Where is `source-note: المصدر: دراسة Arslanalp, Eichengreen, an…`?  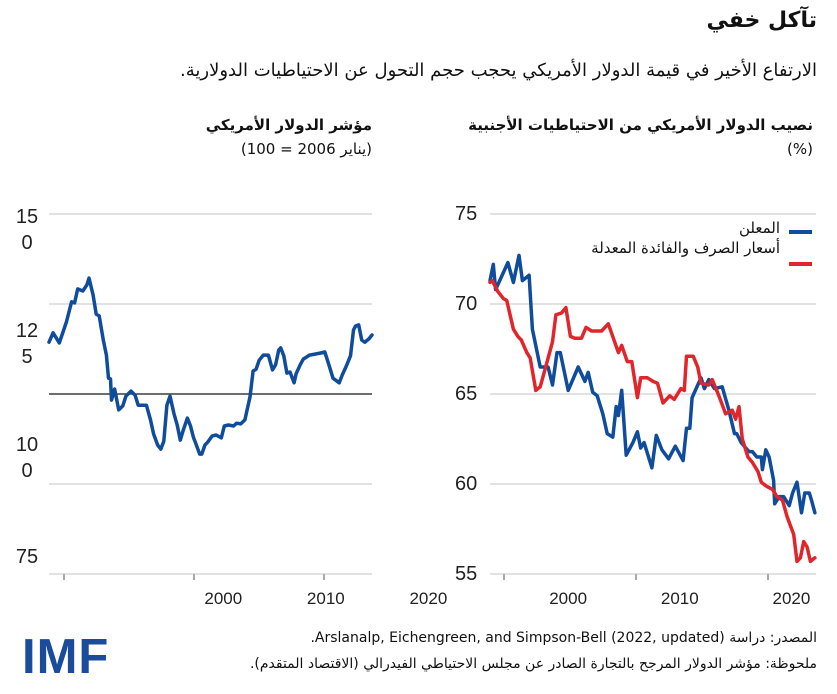
source-note: المصدر: دراسة Arslanalp, Eichengreen, an… is located at coordinates (563, 638).